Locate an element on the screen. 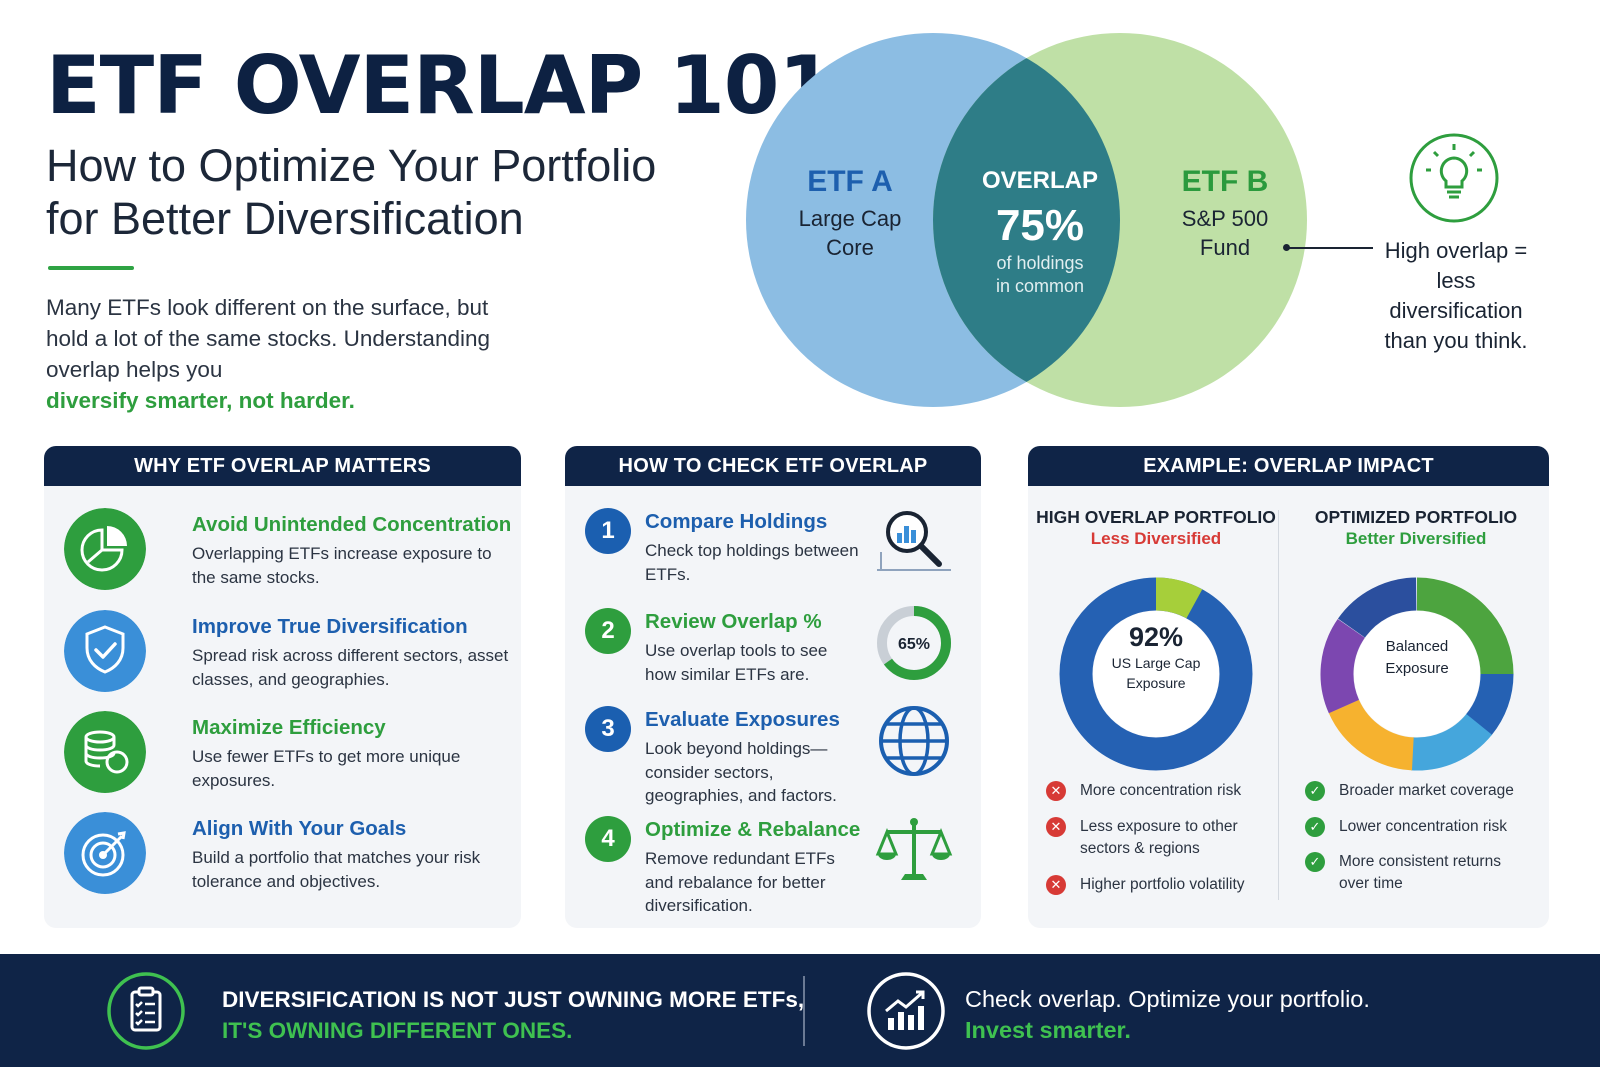  globe-icon is located at coordinates (914, 741).